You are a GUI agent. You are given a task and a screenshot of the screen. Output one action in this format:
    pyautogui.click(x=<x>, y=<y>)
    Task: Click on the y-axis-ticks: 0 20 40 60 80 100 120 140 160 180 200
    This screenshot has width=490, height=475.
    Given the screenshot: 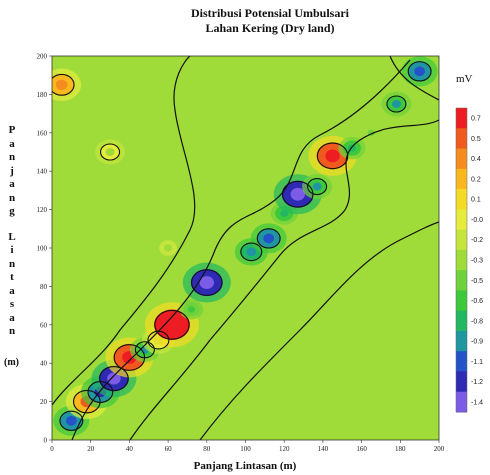 What is the action you would take?
    pyautogui.click(x=44, y=249)
    